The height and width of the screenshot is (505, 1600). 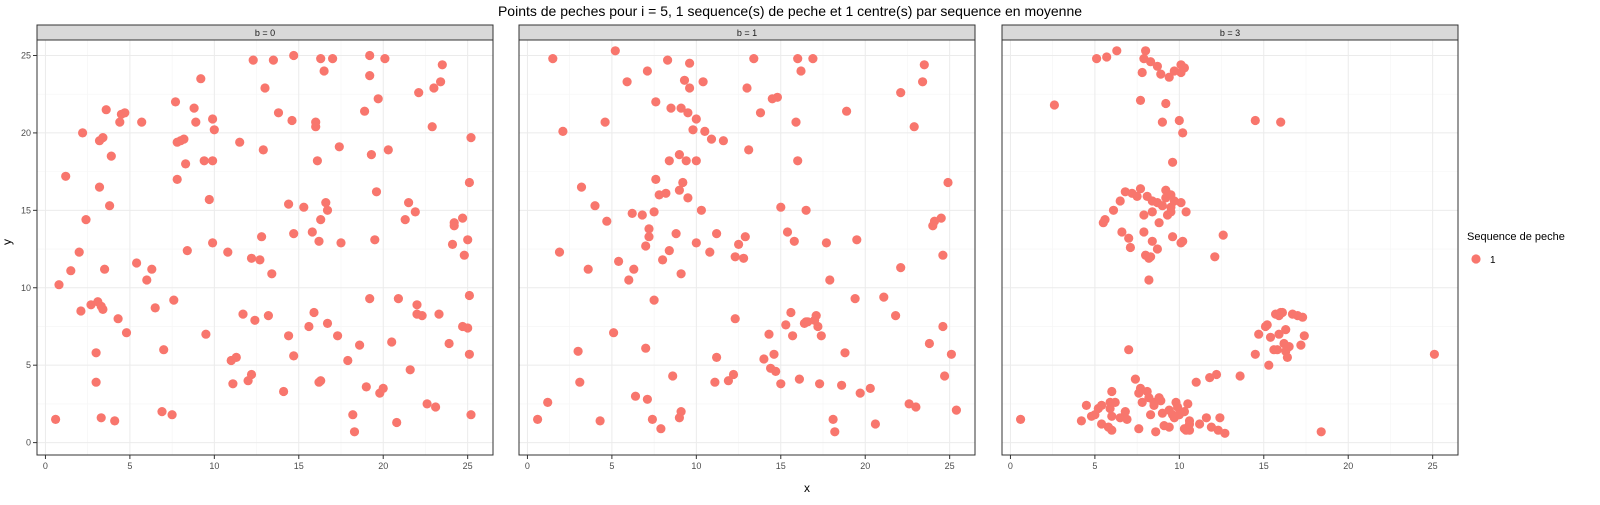 What do you see at coordinates (26, 55) in the screenshot?
I see `y-tick-label: 25` at bounding box center [26, 55].